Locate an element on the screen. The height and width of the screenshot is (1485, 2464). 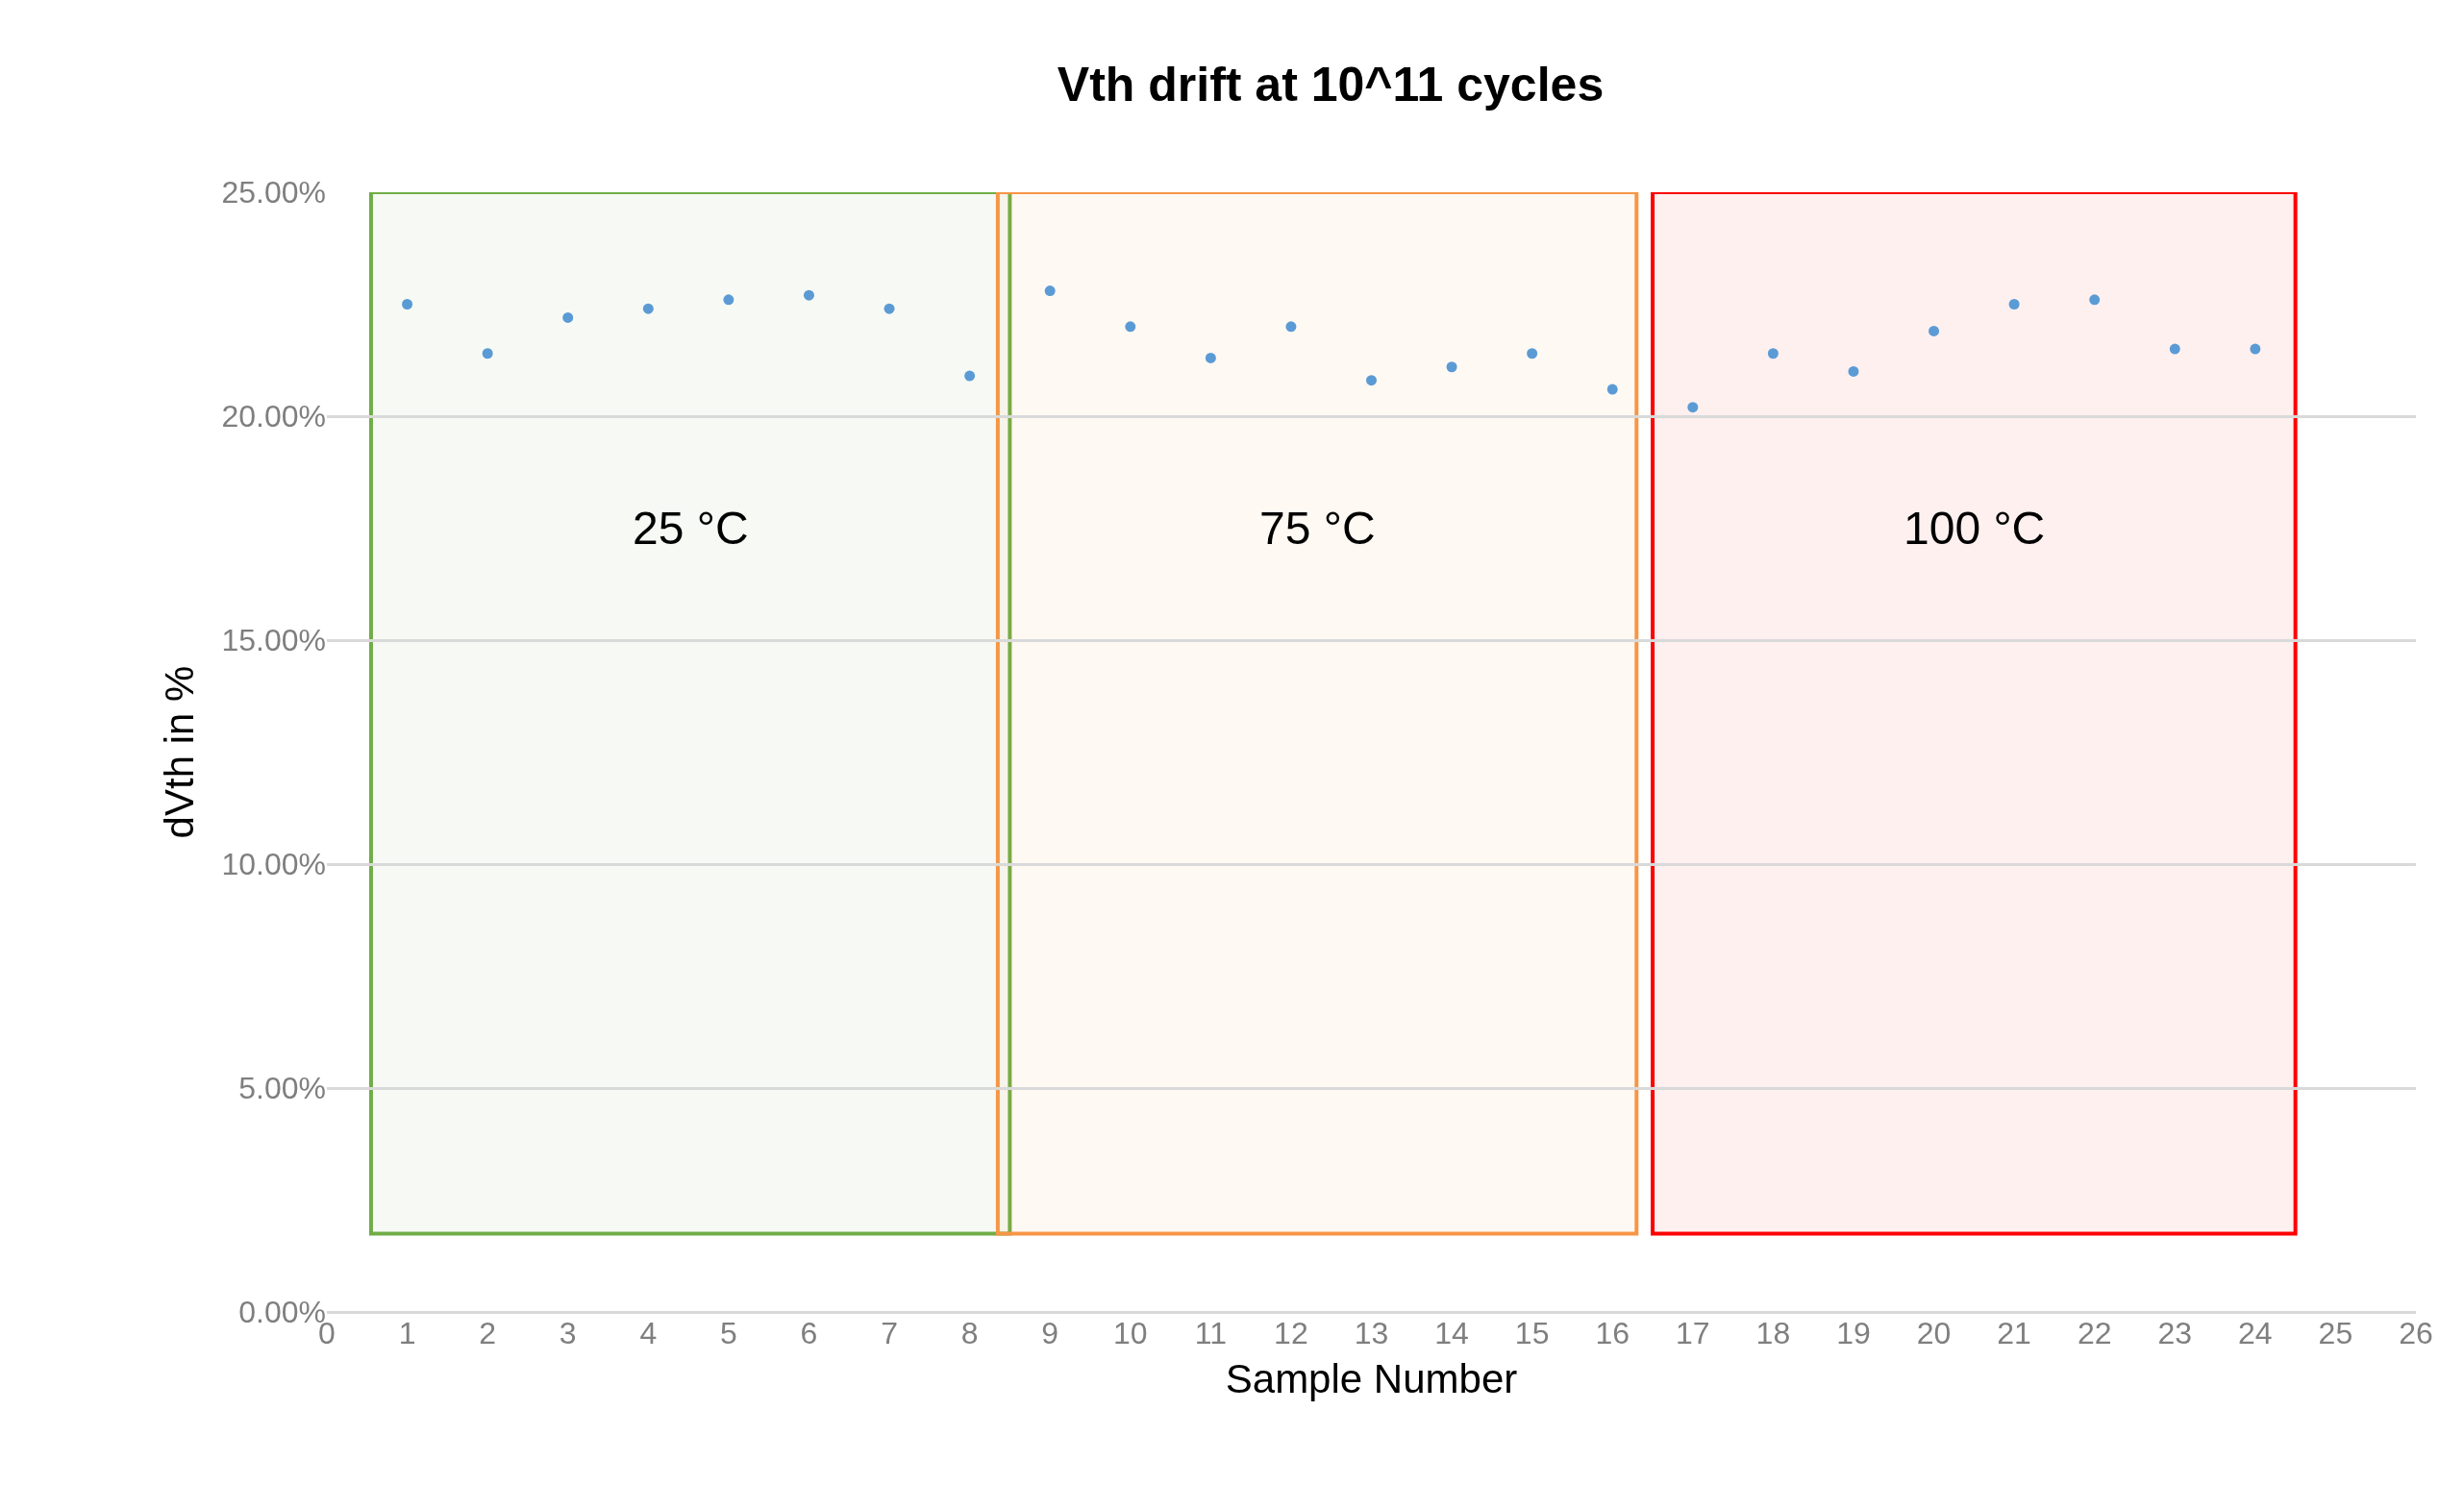
x-tick-label: 19 is located at coordinates (1853, 1333).